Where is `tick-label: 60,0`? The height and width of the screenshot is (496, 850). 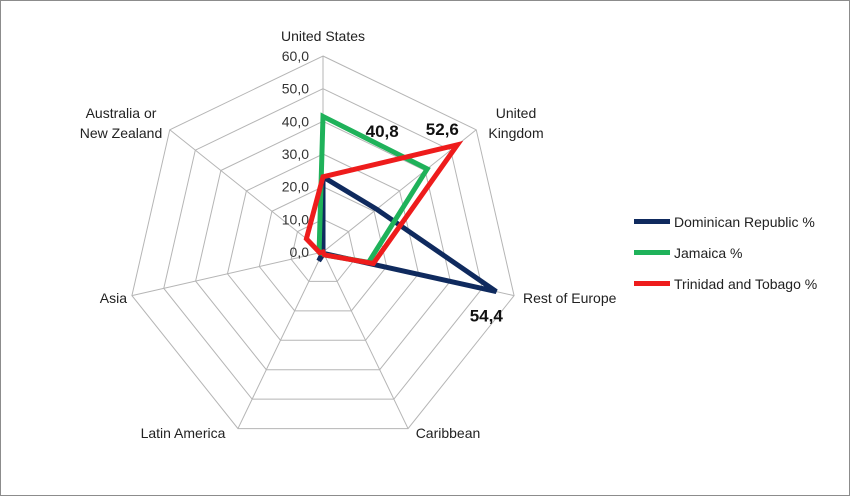
tick-label: 60,0 is located at coordinates (295, 56).